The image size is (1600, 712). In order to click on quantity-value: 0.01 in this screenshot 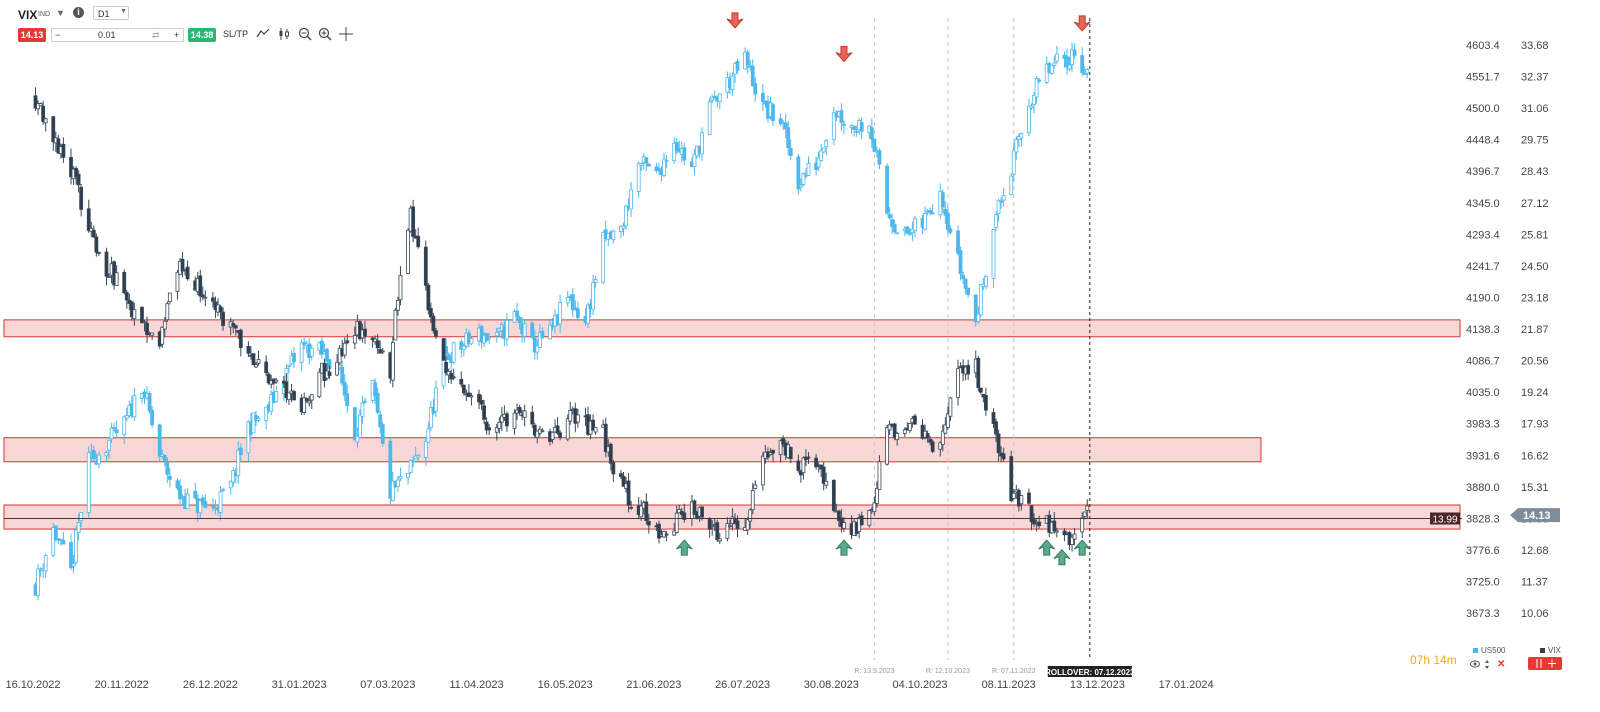, I will do `click(107, 35)`.